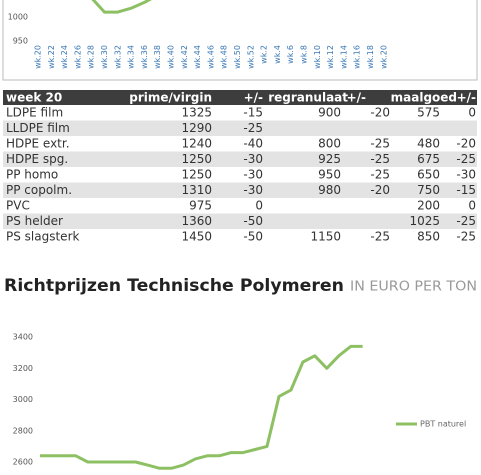  What do you see at coordinates (23, 399) in the screenshot?
I see `y-tick-label: 3000` at bounding box center [23, 399].